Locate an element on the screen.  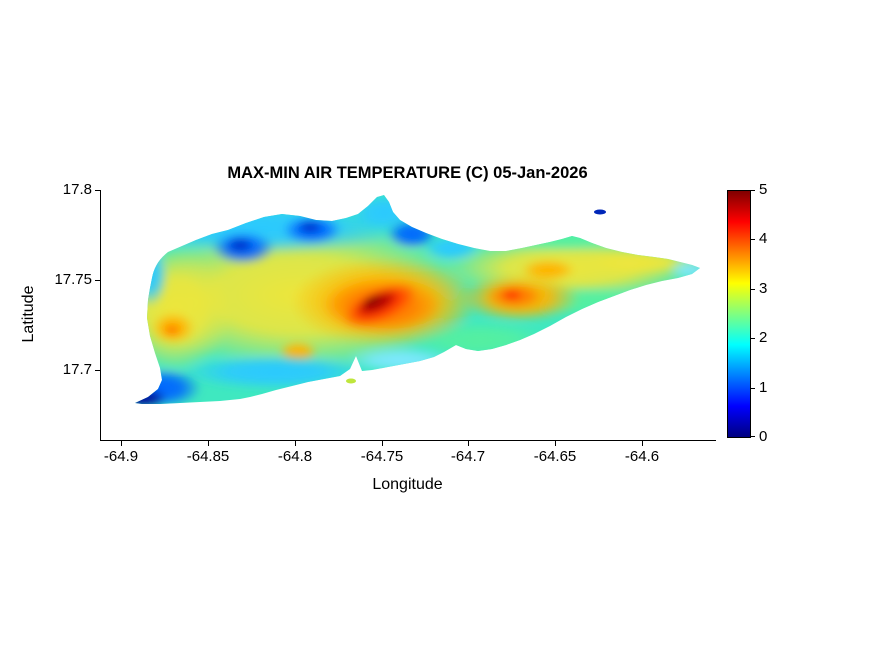
small-cay is located at coordinates (351, 381).